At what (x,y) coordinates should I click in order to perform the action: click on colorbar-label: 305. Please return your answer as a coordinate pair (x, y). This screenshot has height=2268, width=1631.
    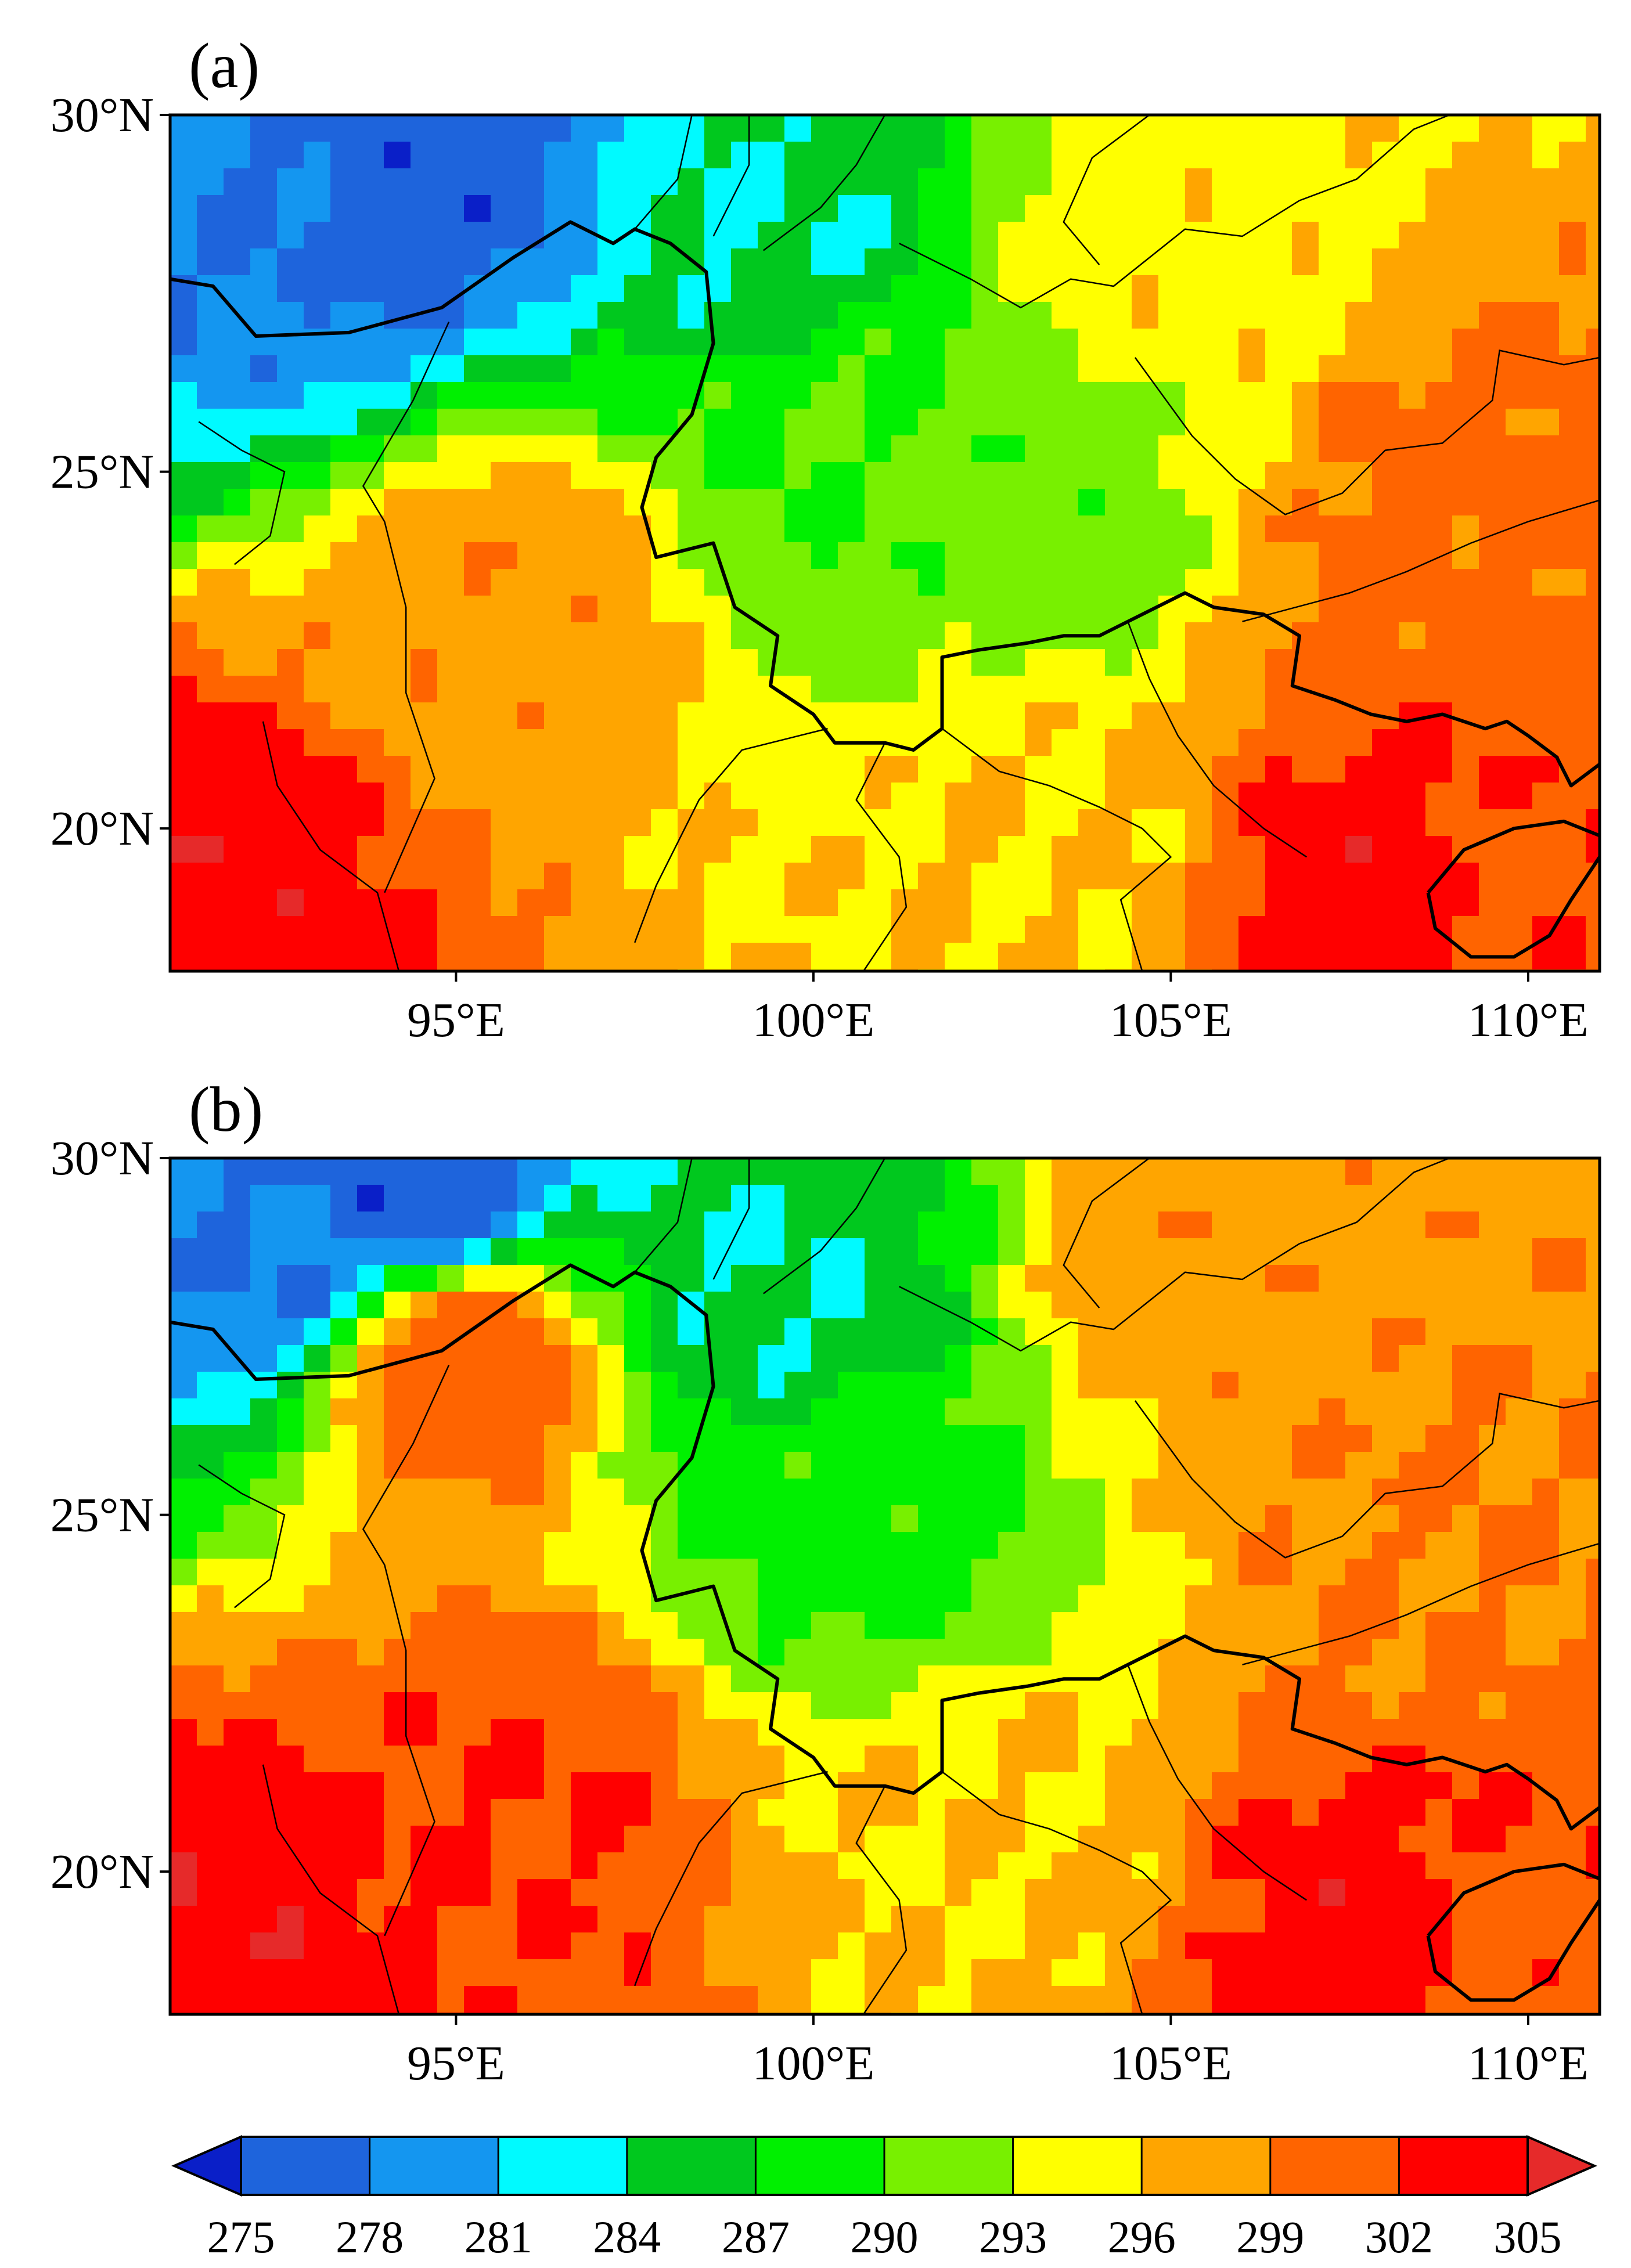
    Looking at the image, I should click on (1528, 2237).